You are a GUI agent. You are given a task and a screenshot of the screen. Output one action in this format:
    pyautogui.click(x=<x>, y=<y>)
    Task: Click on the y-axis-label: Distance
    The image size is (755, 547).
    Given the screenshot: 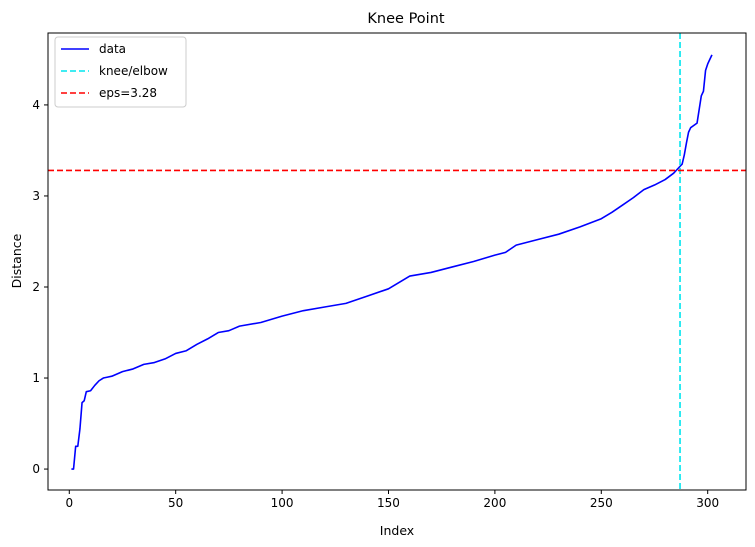 What is the action you would take?
    pyautogui.click(x=16, y=260)
    